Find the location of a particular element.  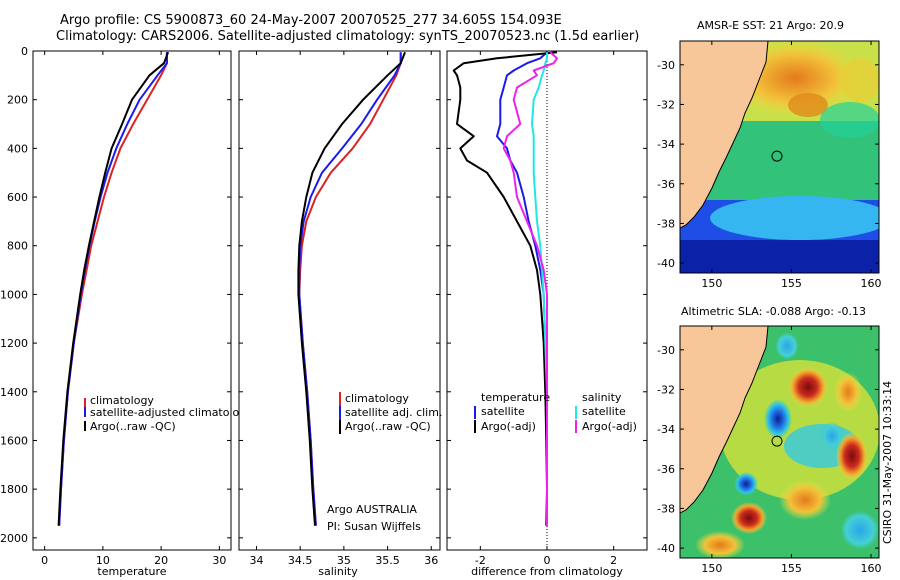

sla-cyan-eddy is located at coordinates (832, 436).